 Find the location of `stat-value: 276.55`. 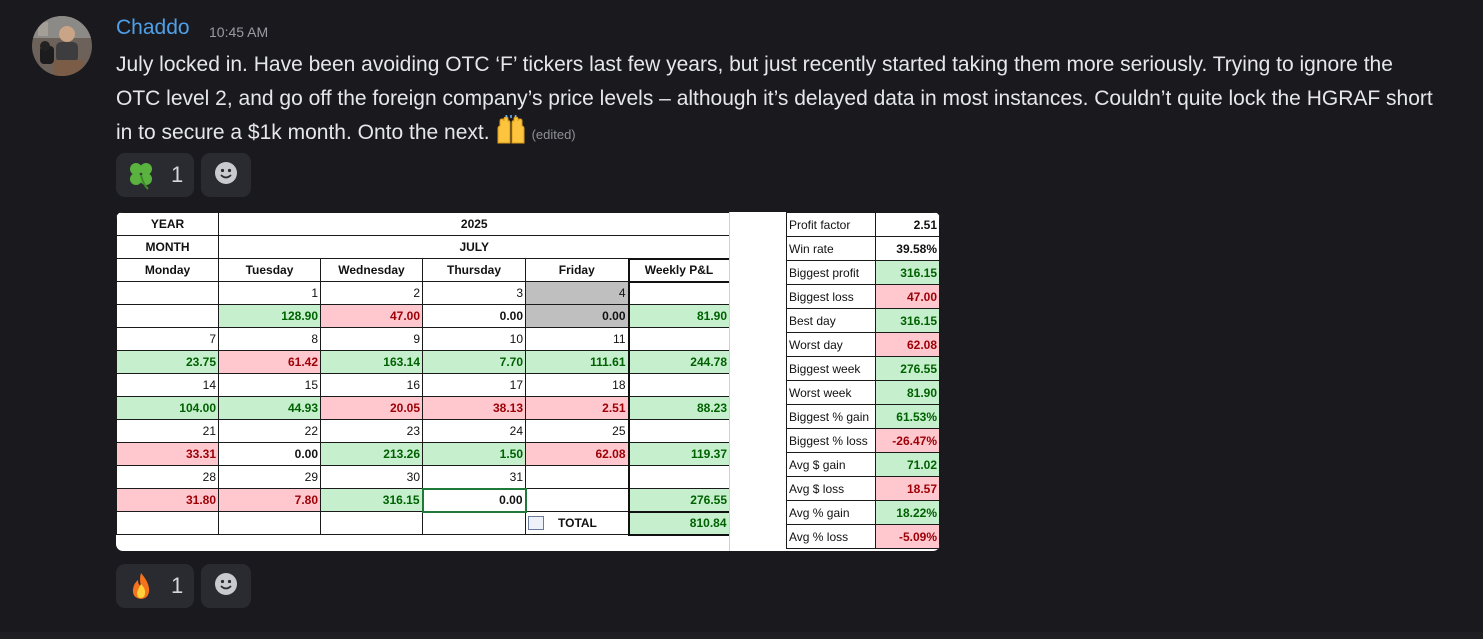

stat-value: 276.55 is located at coordinates (907, 368).